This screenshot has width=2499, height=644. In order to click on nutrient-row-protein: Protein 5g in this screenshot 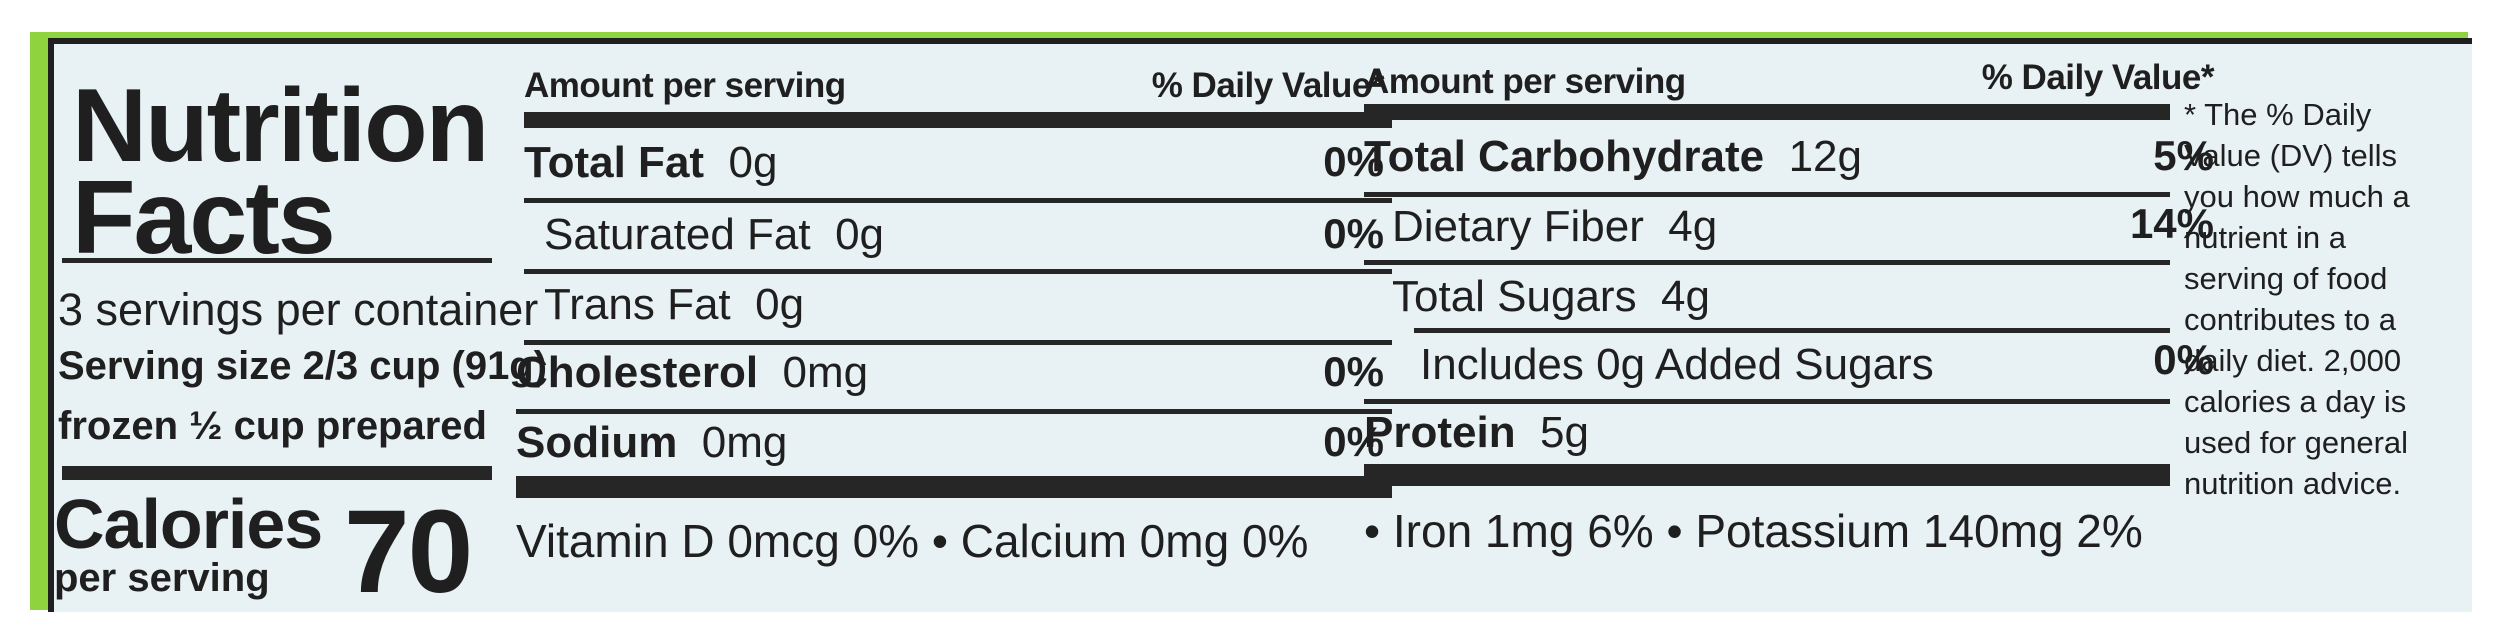, I will do `click(1476, 433)`.